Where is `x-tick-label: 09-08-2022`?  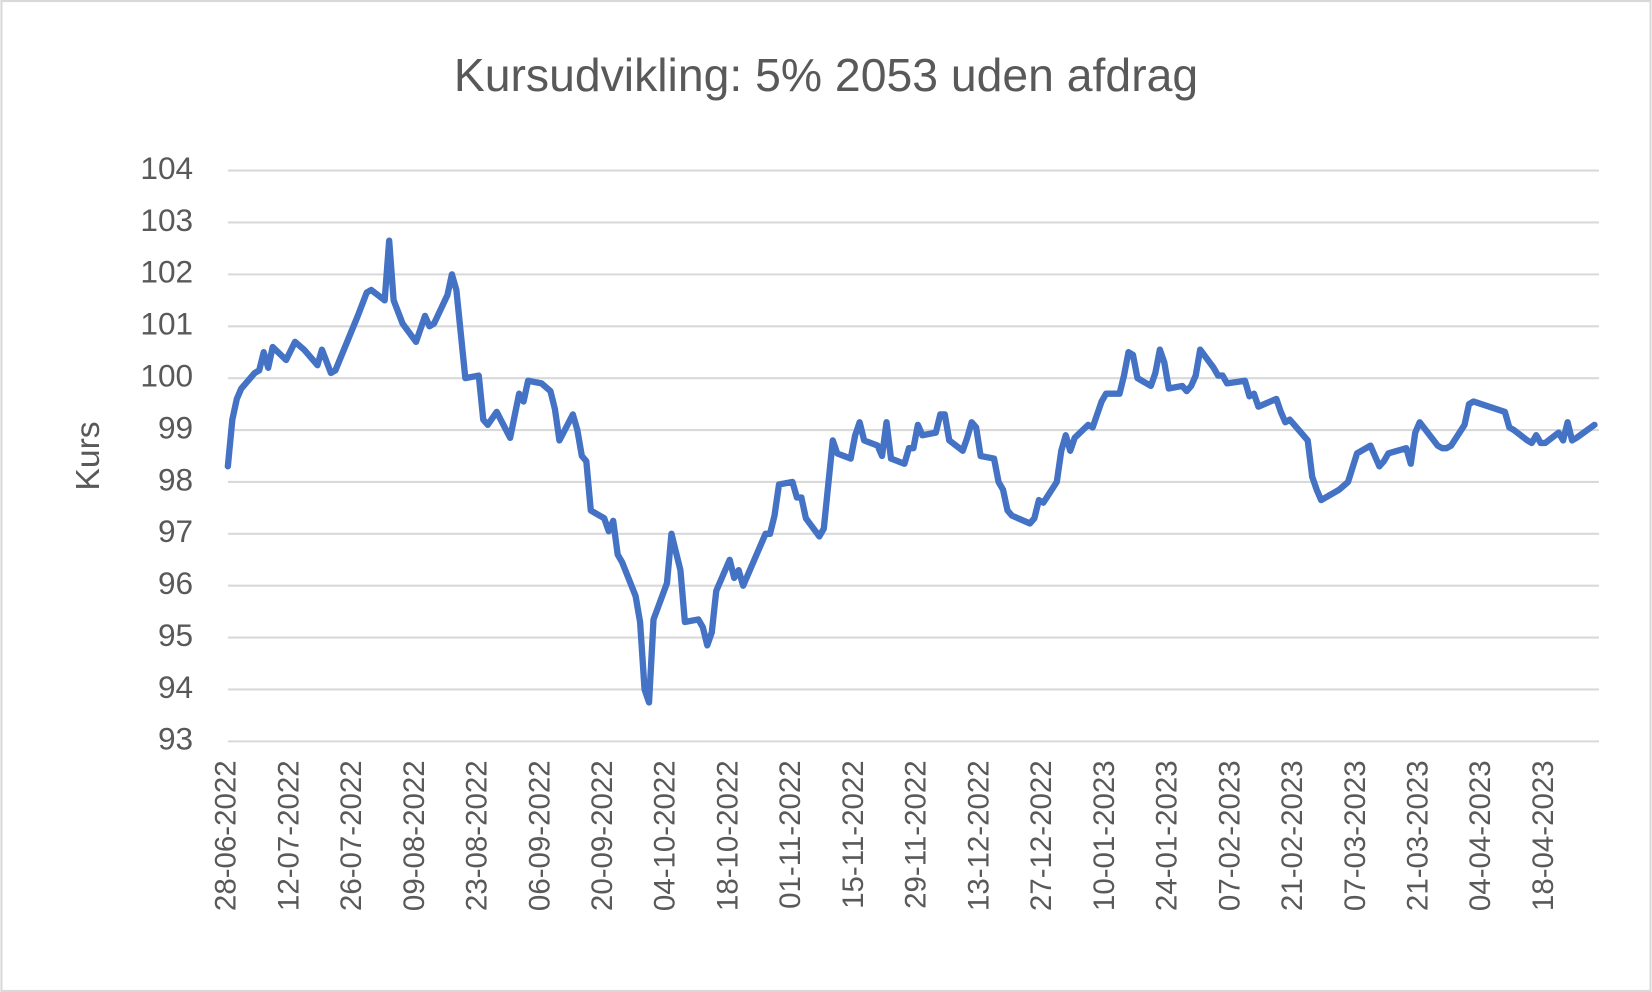 x-tick-label: 09-08-2022 is located at coordinates (414, 835).